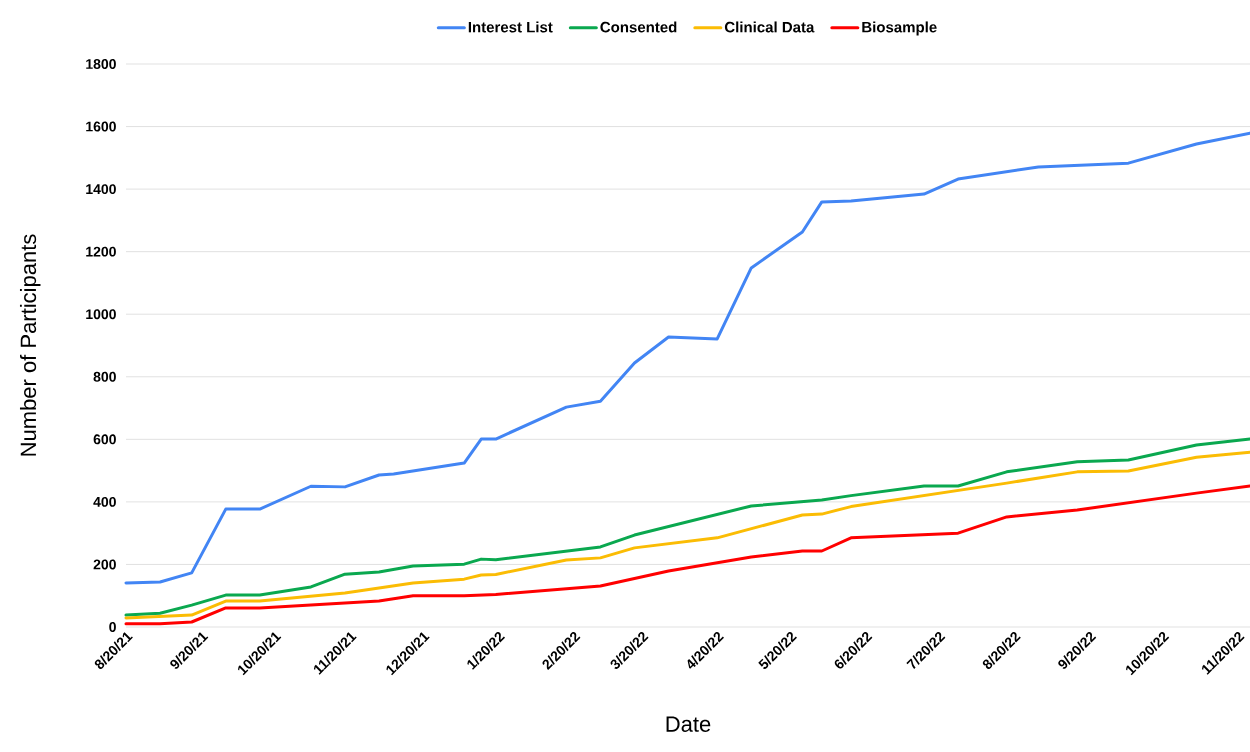  Describe the element at coordinates (104, 564) in the screenshot. I see `y-tick-label: 200` at that location.